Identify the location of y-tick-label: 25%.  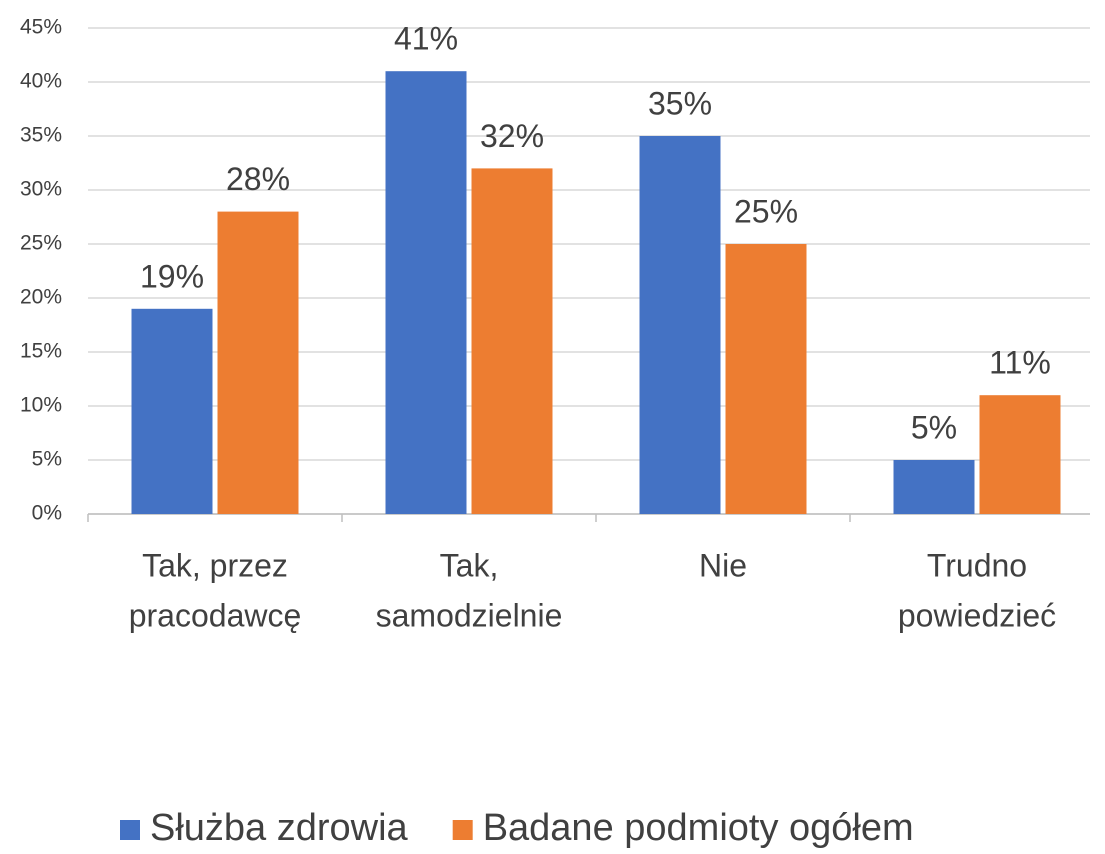
(41, 243).